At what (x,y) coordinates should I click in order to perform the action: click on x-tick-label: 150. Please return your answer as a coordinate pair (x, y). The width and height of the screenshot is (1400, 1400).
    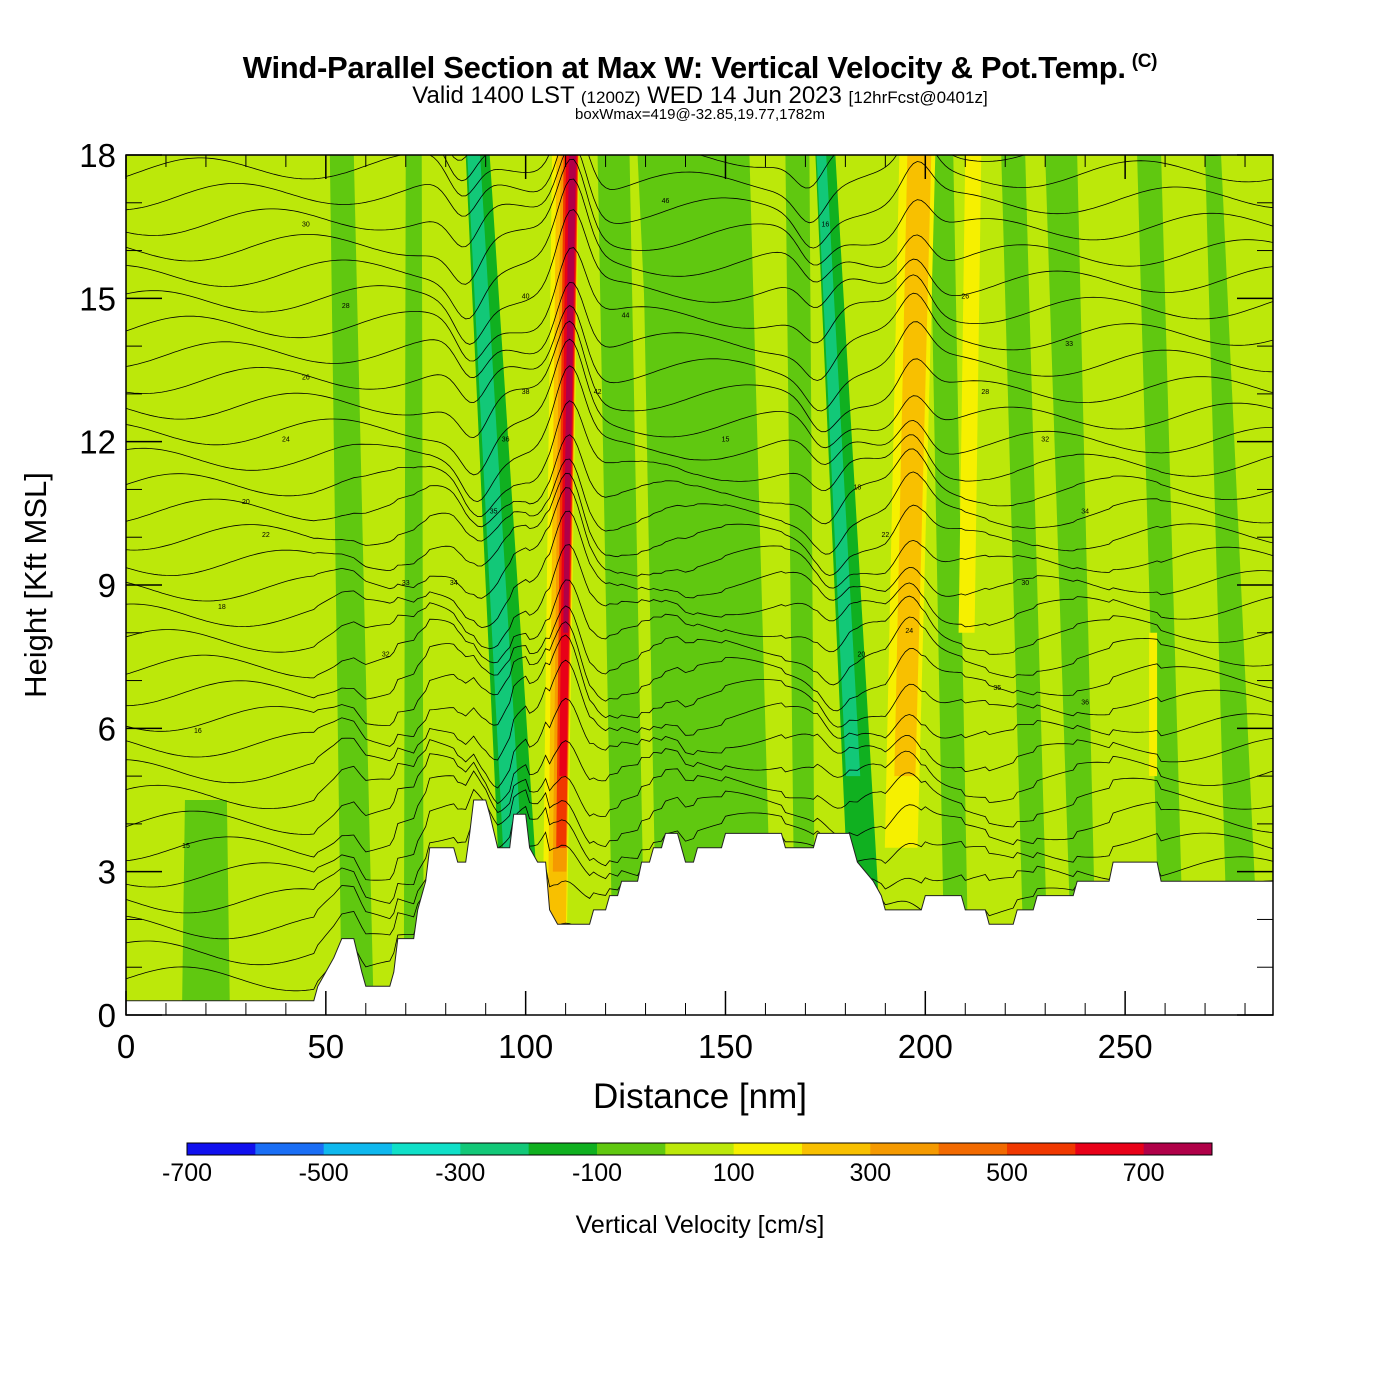
    Looking at the image, I should click on (725, 1046).